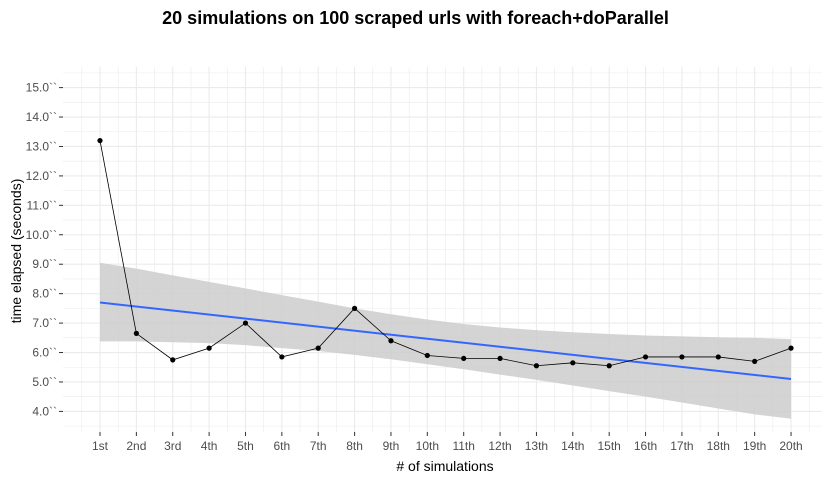 The width and height of the screenshot is (831, 482). What do you see at coordinates (427, 446) in the screenshot?
I see `x-tick-label: 10th` at bounding box center [427, 446].